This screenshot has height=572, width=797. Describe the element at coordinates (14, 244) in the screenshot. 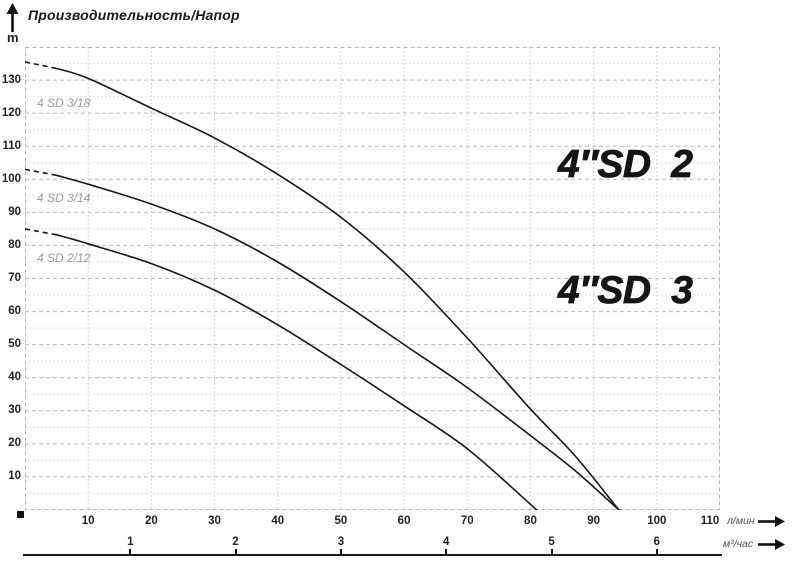

I see `y-tick-label: 80` at that location.